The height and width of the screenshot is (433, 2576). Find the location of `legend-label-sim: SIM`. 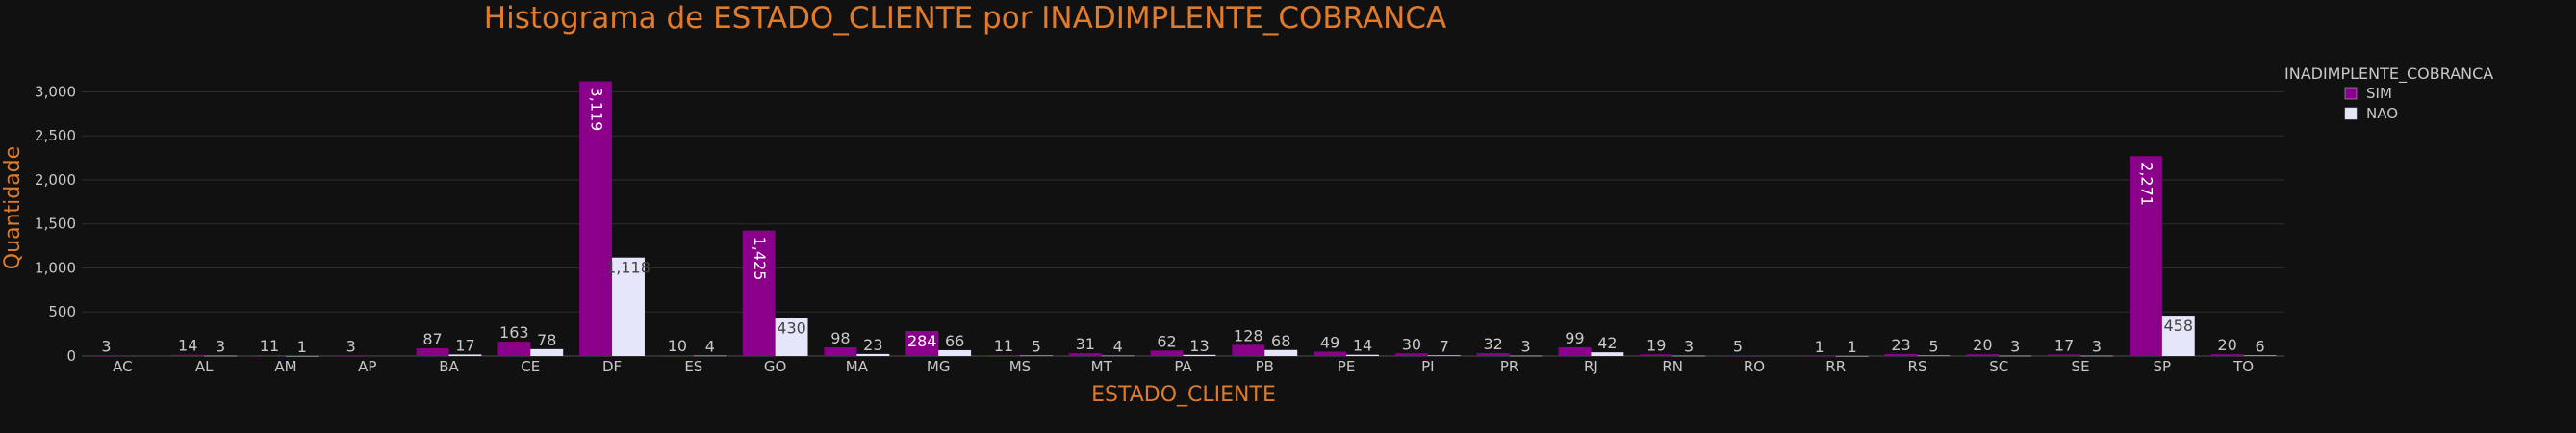

legend-label-sim: SIM is located at coordinates (2379, 93).